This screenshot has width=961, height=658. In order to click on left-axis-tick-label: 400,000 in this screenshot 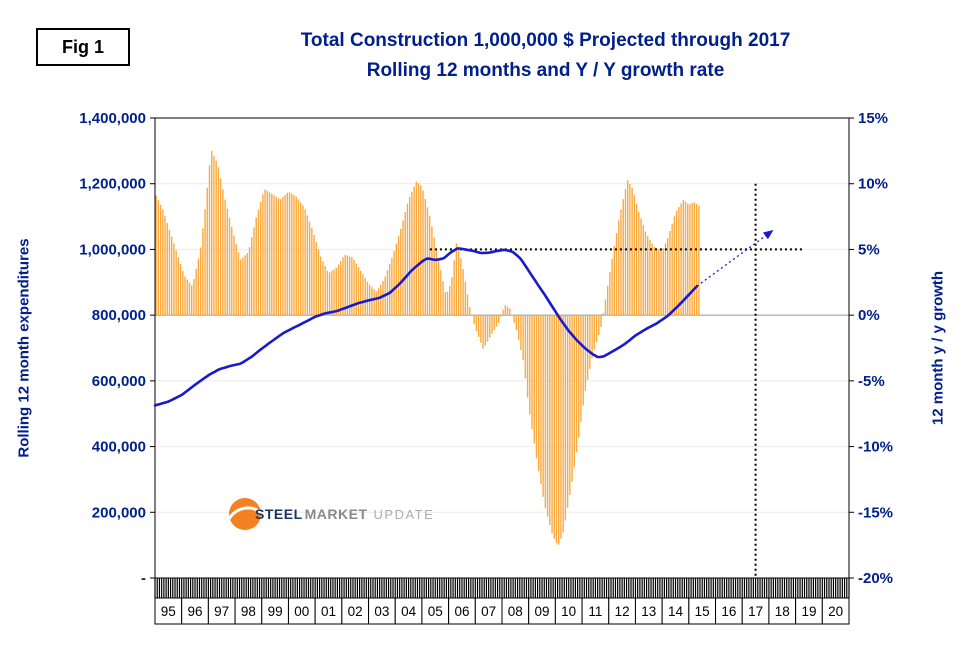, I will do `click(119, 447)`.